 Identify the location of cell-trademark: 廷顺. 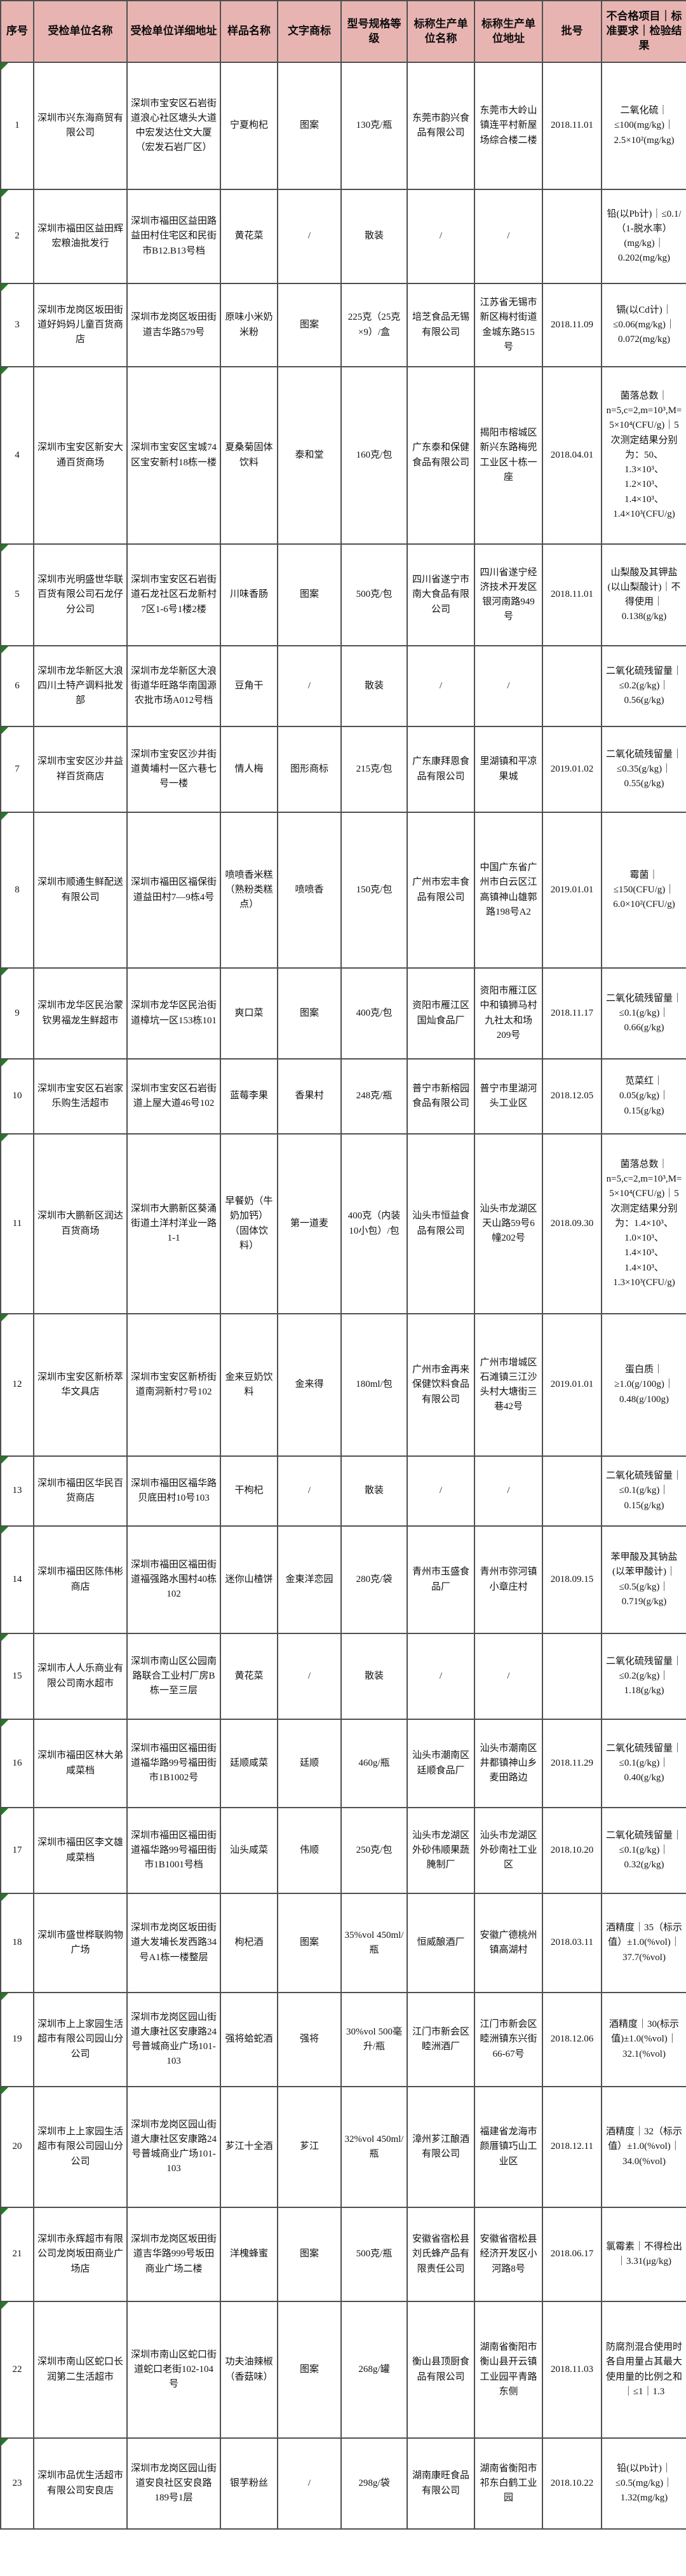
(309, 1763).